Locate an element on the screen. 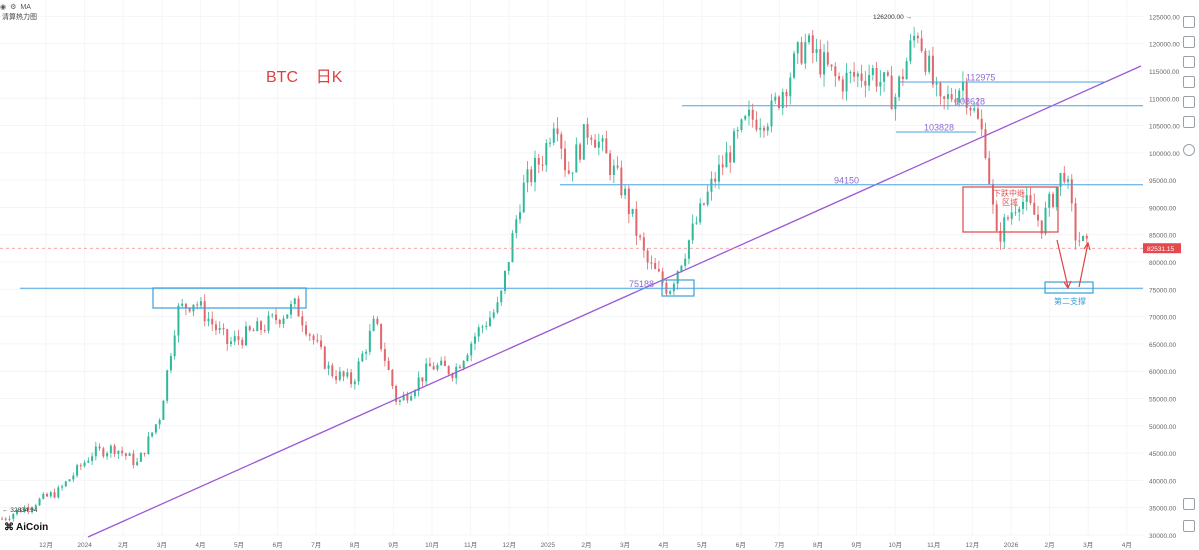  x-tick-label: 12月 is located at coordinates (46, 545).